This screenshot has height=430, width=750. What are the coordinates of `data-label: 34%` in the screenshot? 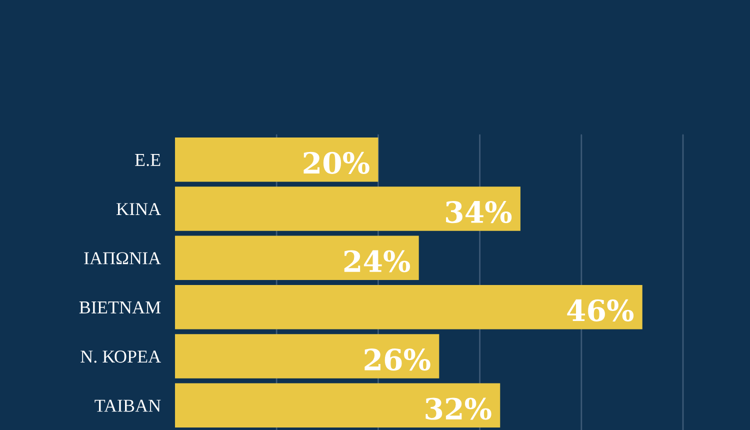 It's located at (479, 212).